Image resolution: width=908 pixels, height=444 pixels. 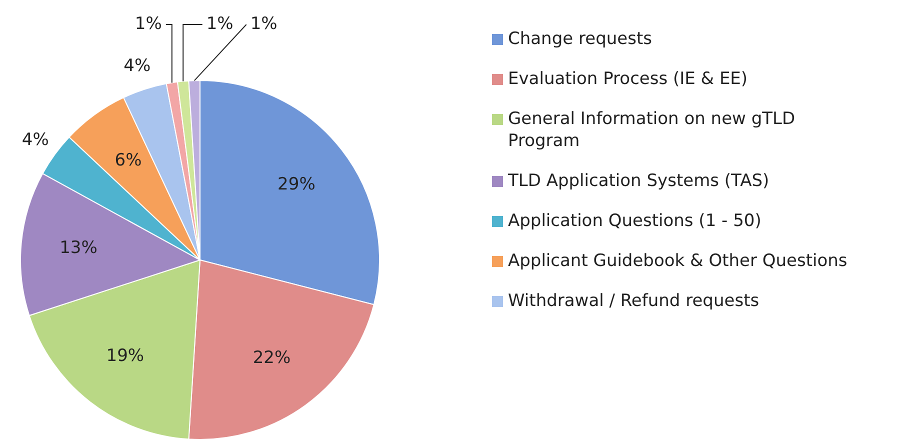 What do you see at coordinates (639, 181) in the screenshot?
I see `legend-label: TLD Application Systems (TAS)` at bounding box center [639, 181].